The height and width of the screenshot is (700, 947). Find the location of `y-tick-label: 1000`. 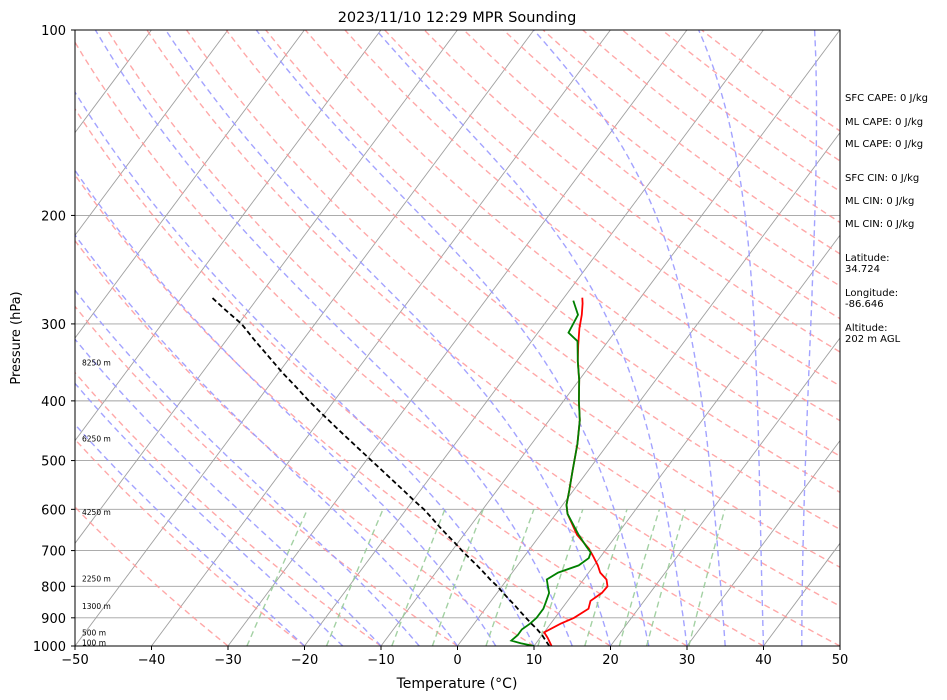

y-tick-label: 1000 is located at coordinates (49, 647).